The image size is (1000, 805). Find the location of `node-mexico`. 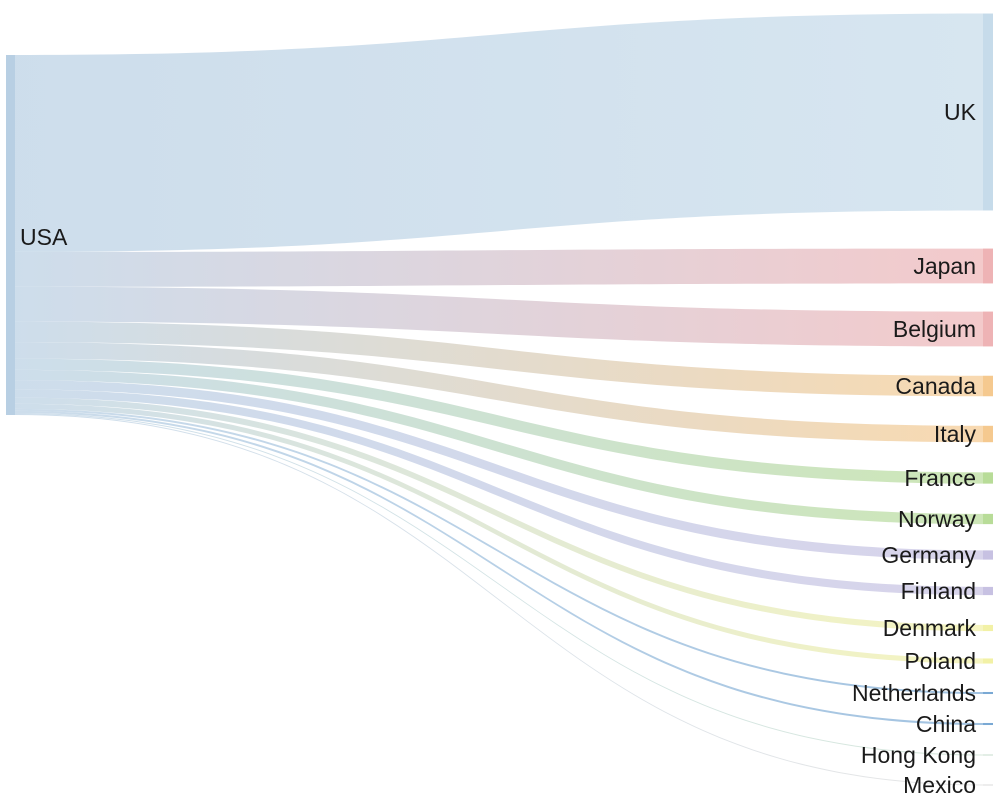

node-mexico is located at coordinates (988, 785).